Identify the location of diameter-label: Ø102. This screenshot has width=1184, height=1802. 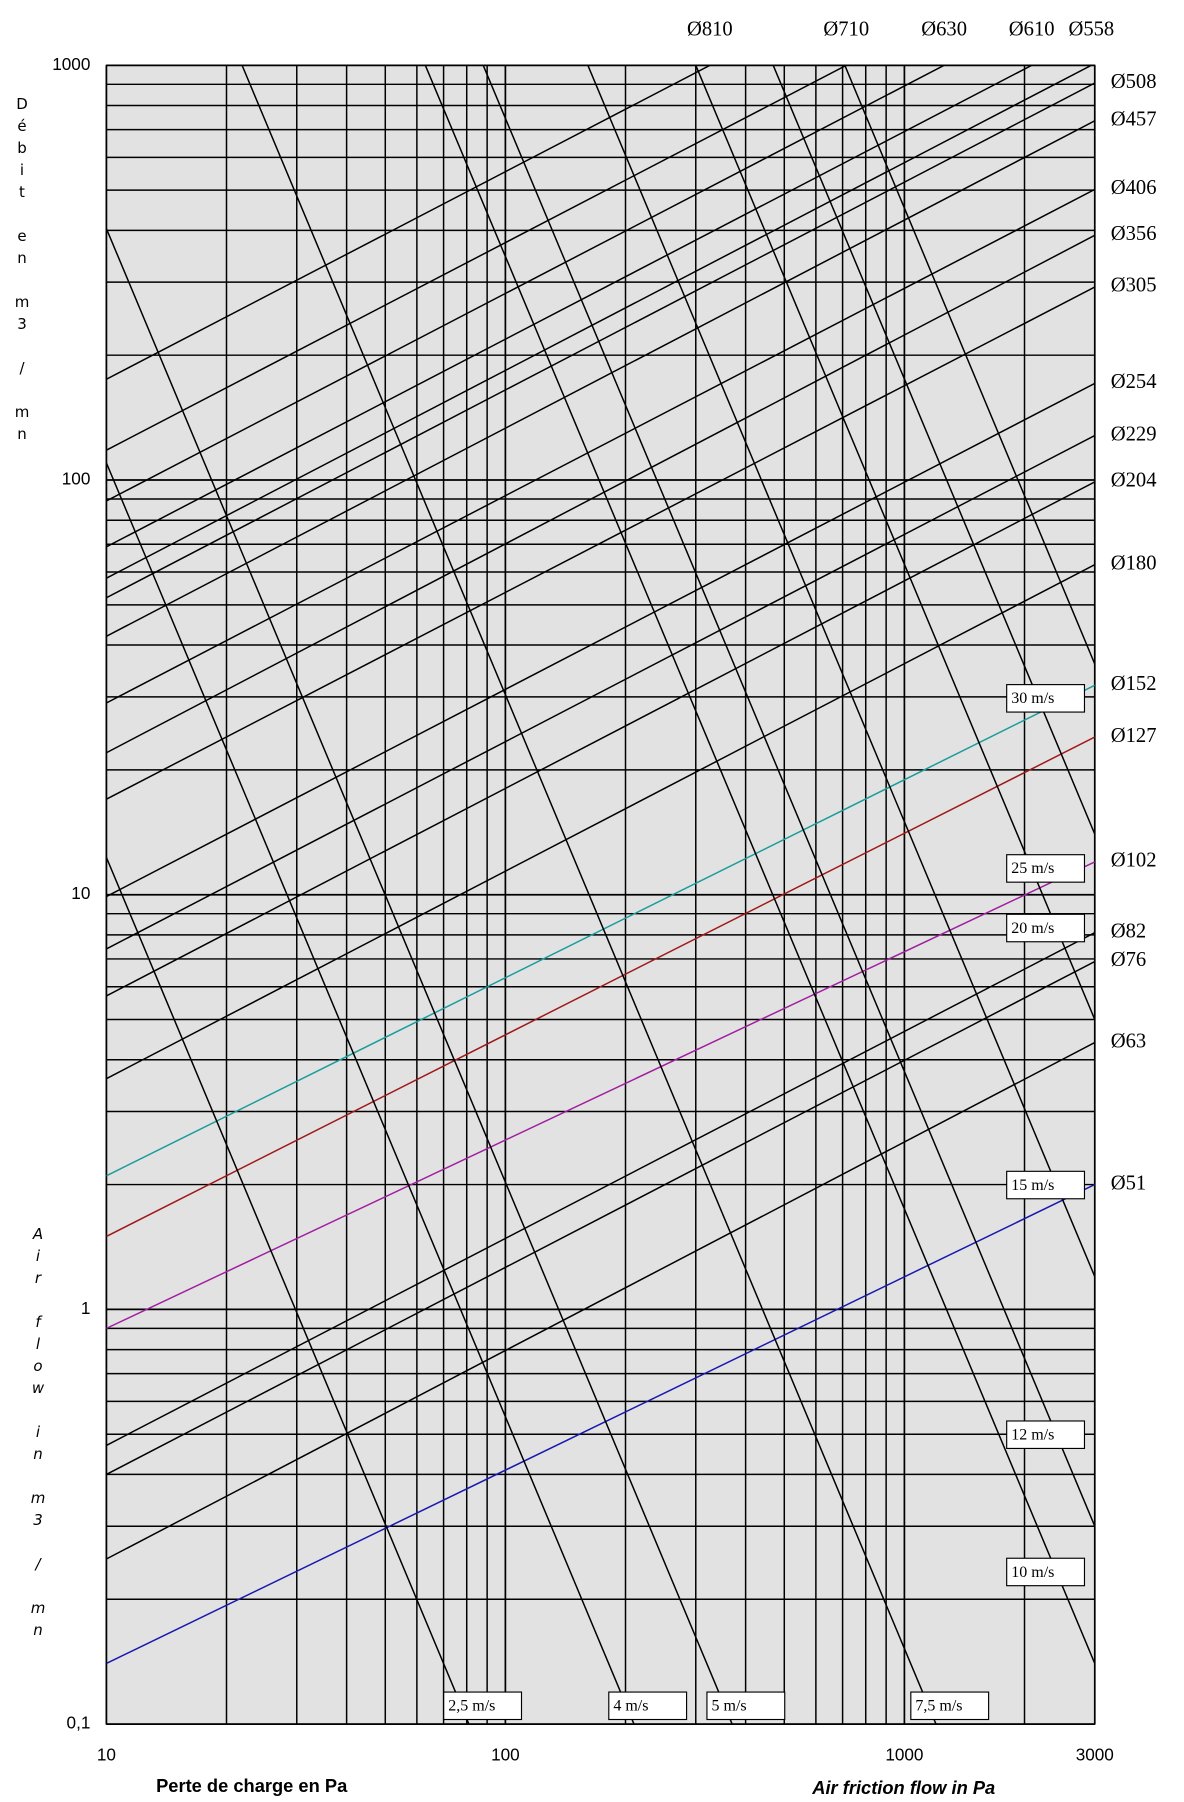
(1134, 861).